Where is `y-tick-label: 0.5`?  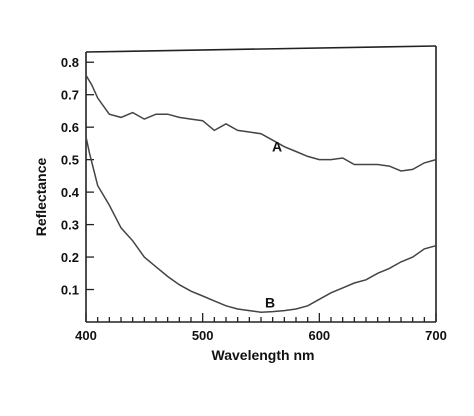 y-tick-label: 0.5 is located at coordinates (70, 160).